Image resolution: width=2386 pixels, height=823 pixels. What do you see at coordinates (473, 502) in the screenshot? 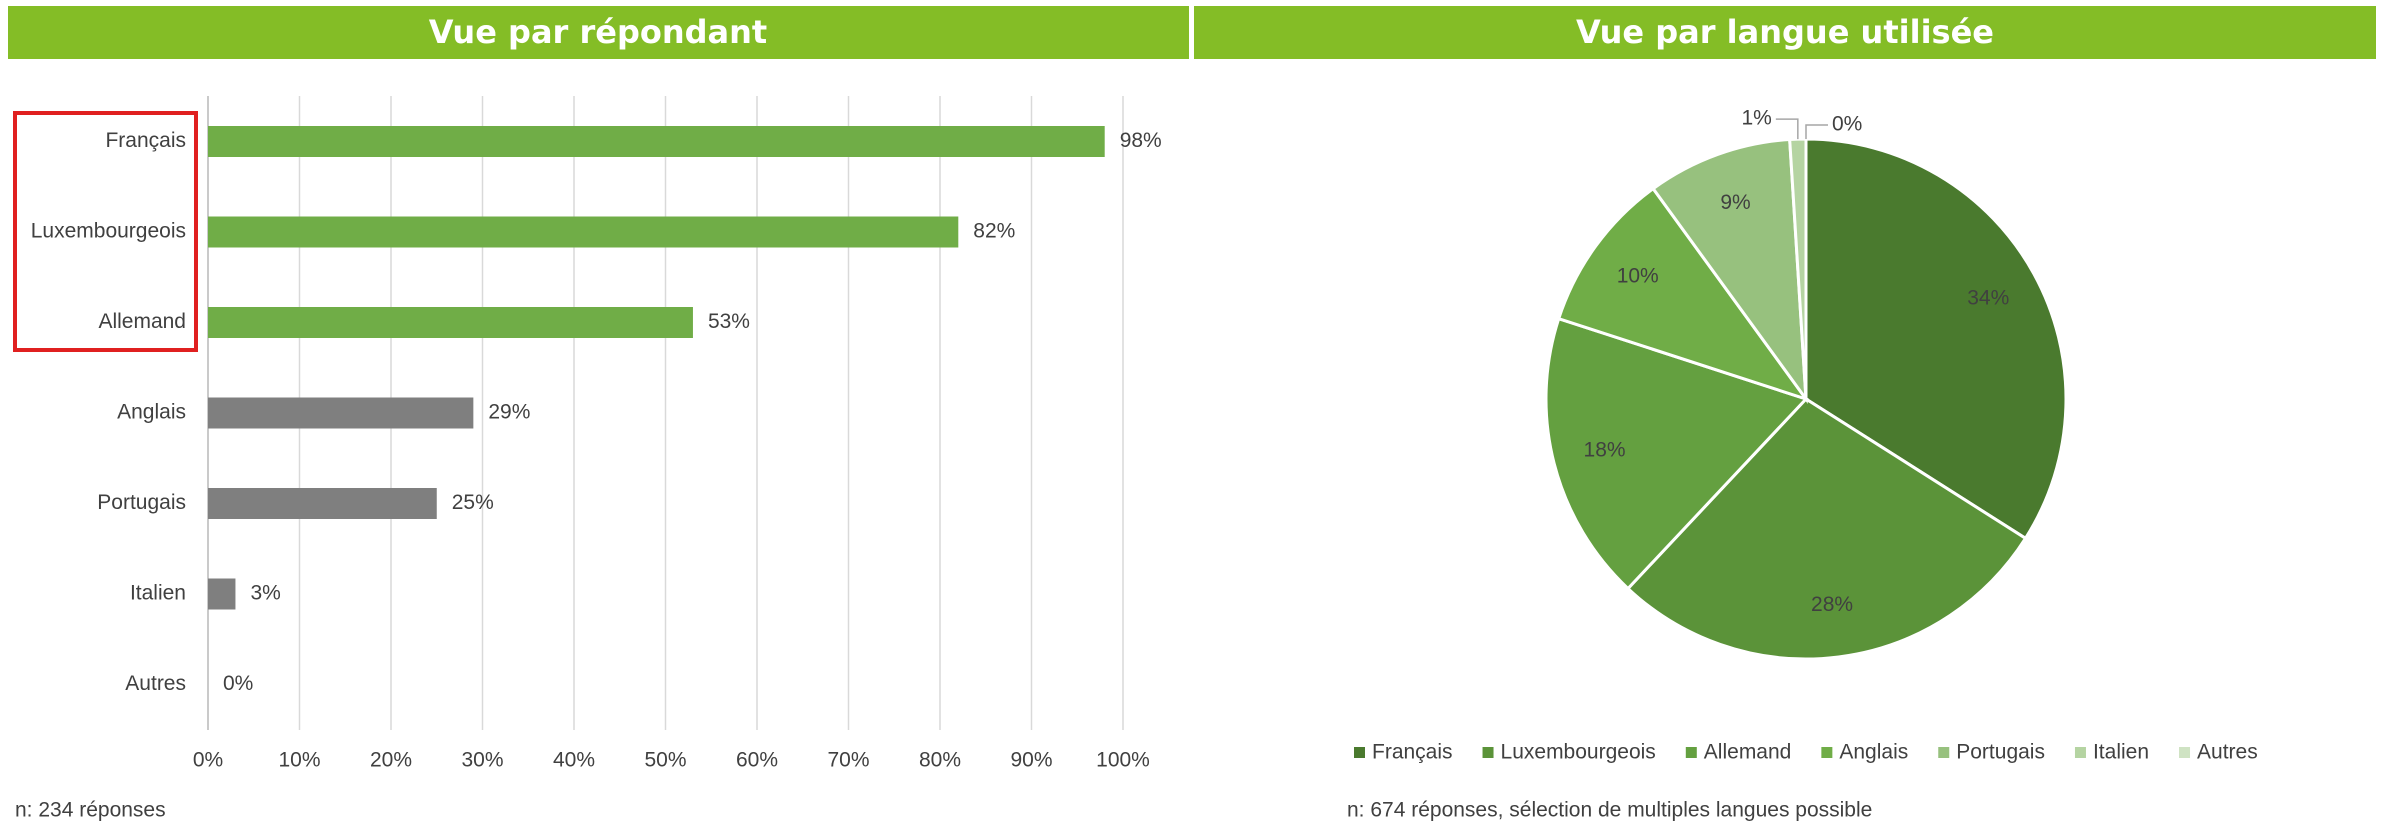
I see `data-label: 25%` at bounding box center [473, 502].